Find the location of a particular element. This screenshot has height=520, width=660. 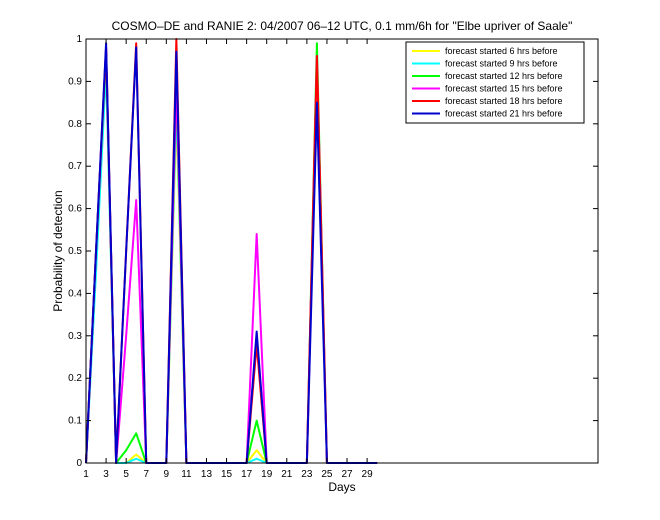

x-tick-label: 23 is located at coordinates (307, 474).